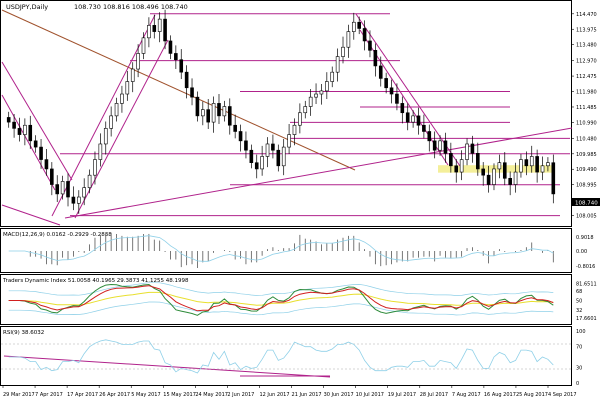 The image size is (600, 404). What do you see at coordinates (281, 299) in the screenshot?
I see `tdi-rsi-price-line` at bounding box center [281, 299].